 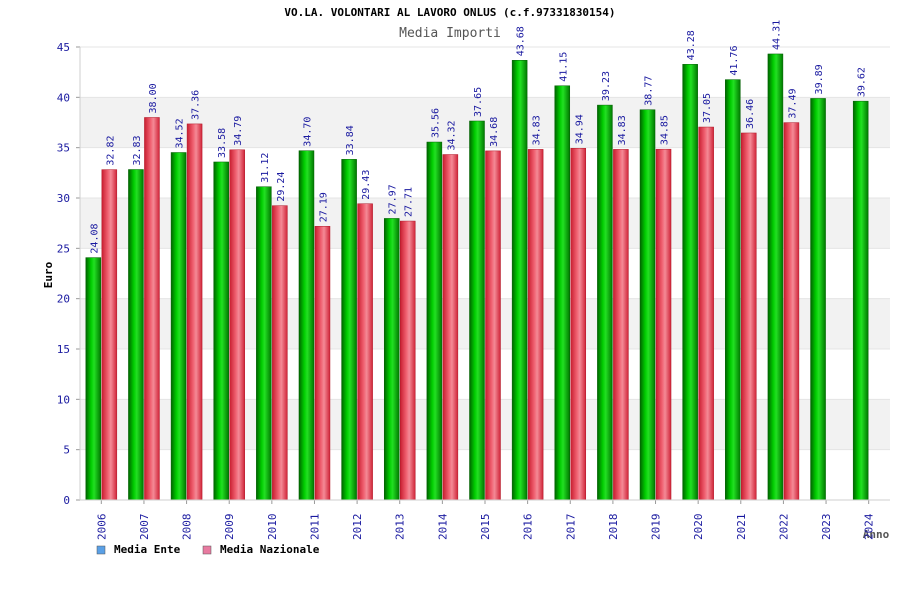 I want to click on y-tick-label: 10, so click(x=63, y=399).